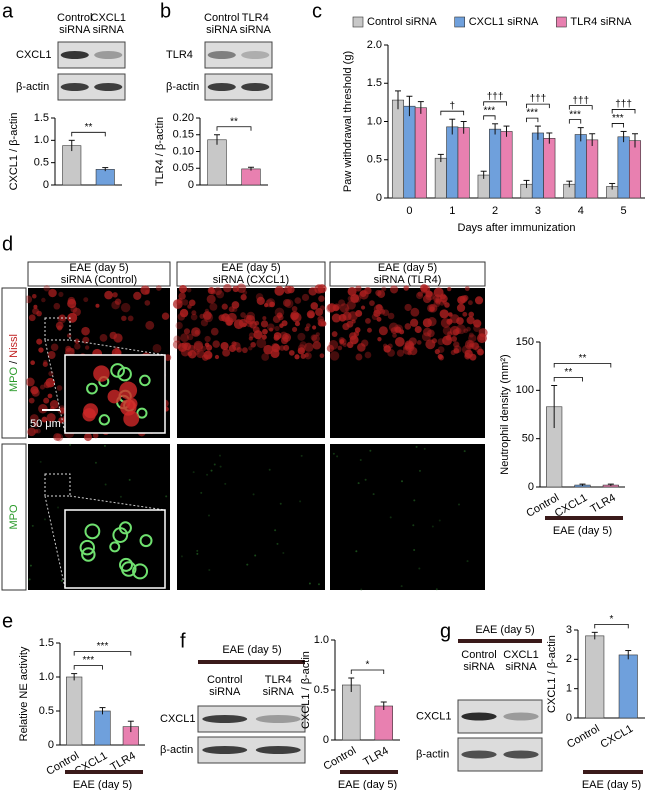  I want to click on row-label-part: /, so click(14, 362).